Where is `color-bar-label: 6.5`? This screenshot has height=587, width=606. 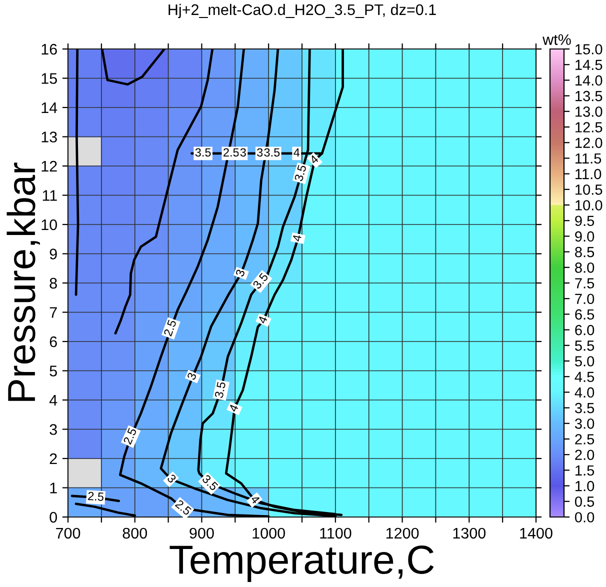 color-bar-label: 6.5 is located at coordinates (584, 314).